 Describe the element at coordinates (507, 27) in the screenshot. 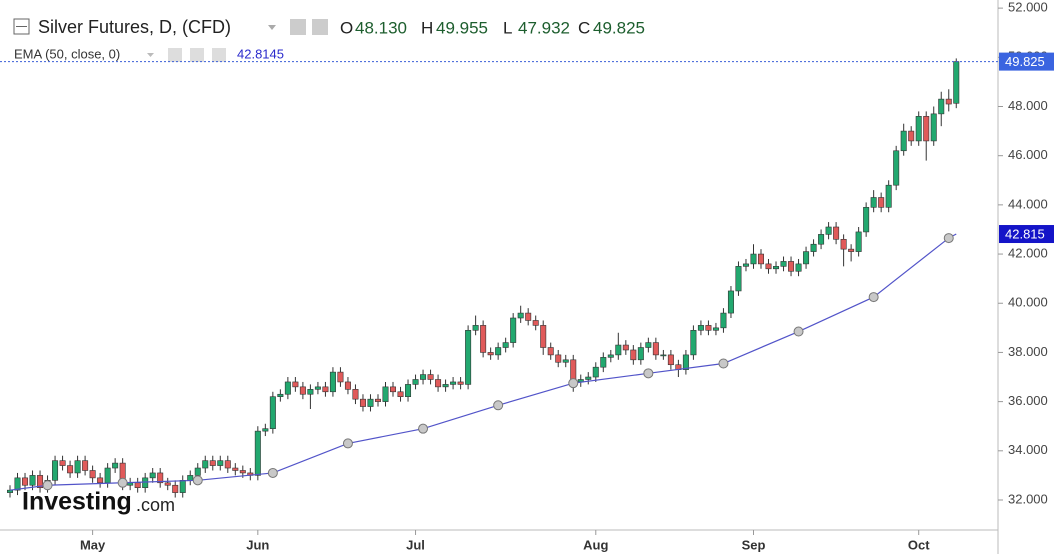

I see `ohlc-key: L` at that location.